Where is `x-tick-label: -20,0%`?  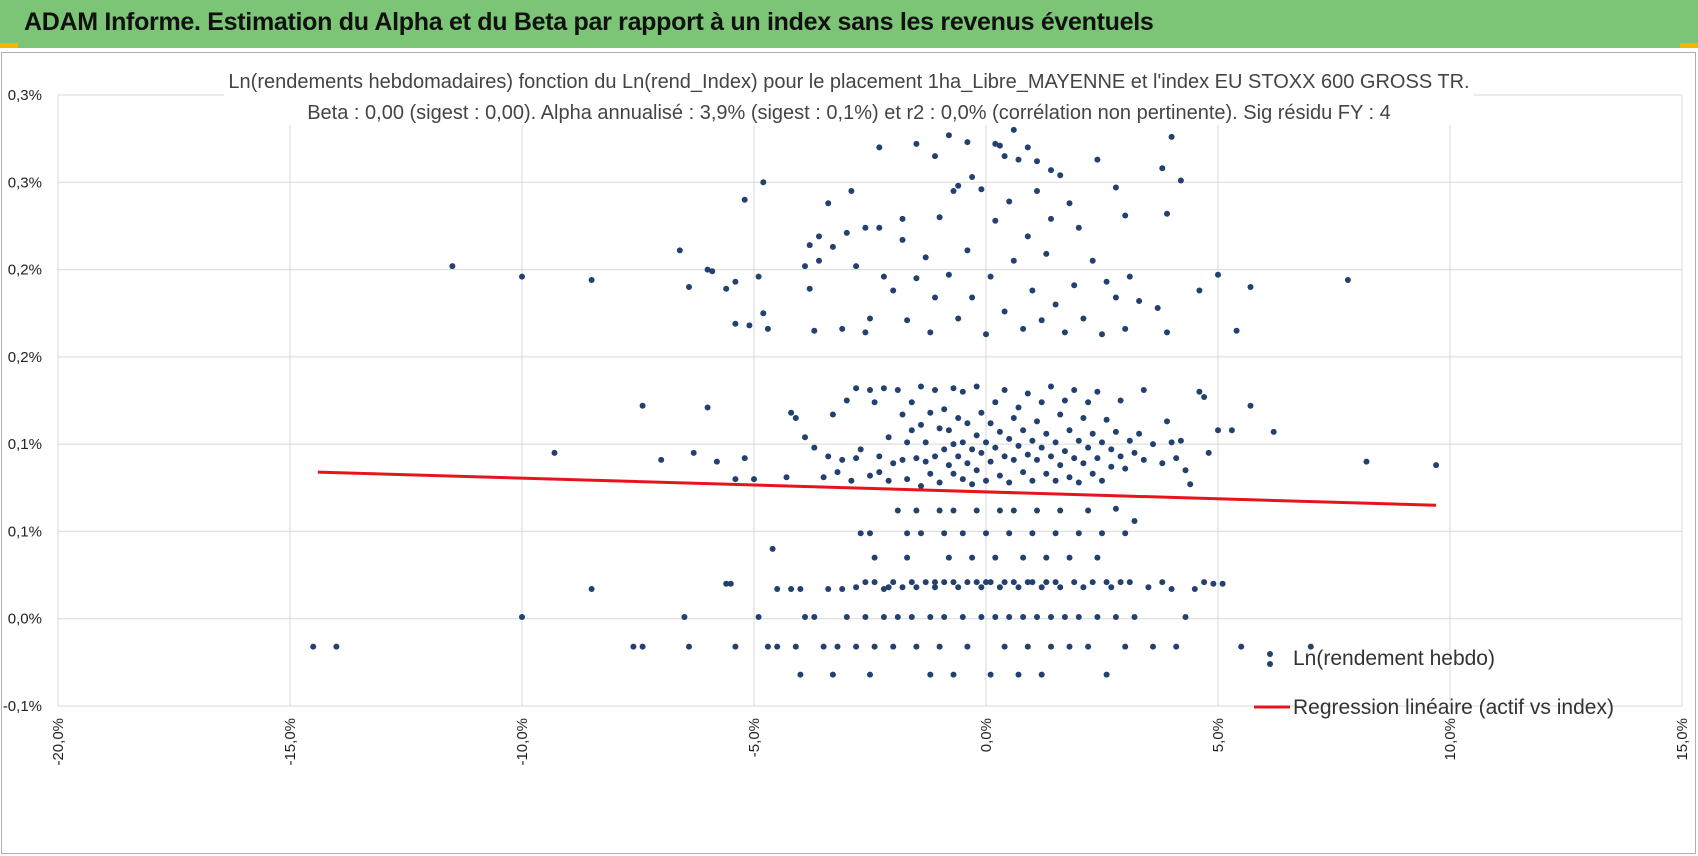
x-tick-label: -20,0% is located at coordinates (58, 742).